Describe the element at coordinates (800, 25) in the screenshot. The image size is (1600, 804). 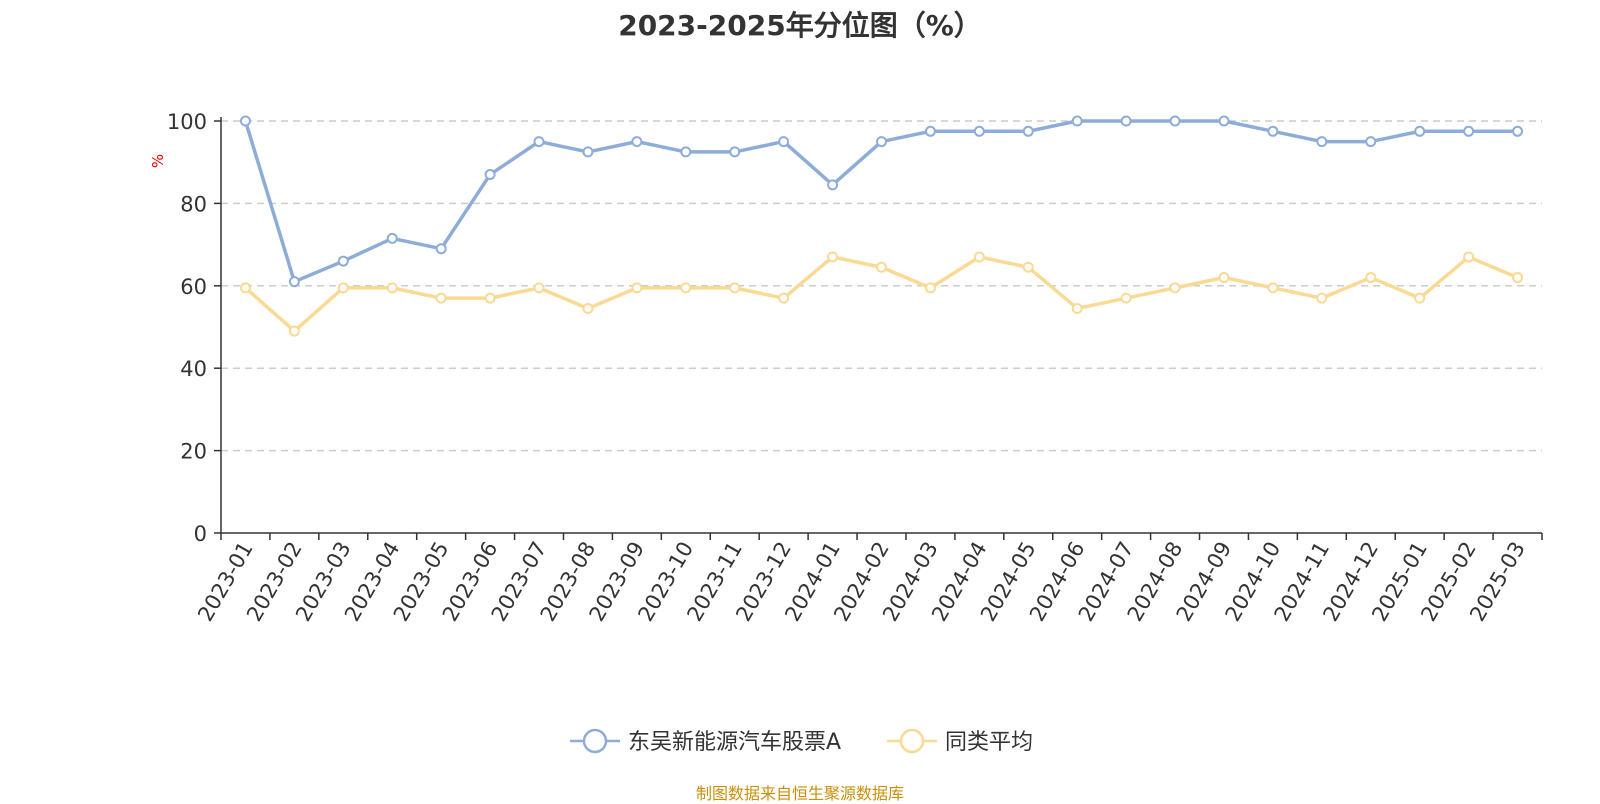
I see `chart-title: 2023-2025年分位图（%）` at that location.